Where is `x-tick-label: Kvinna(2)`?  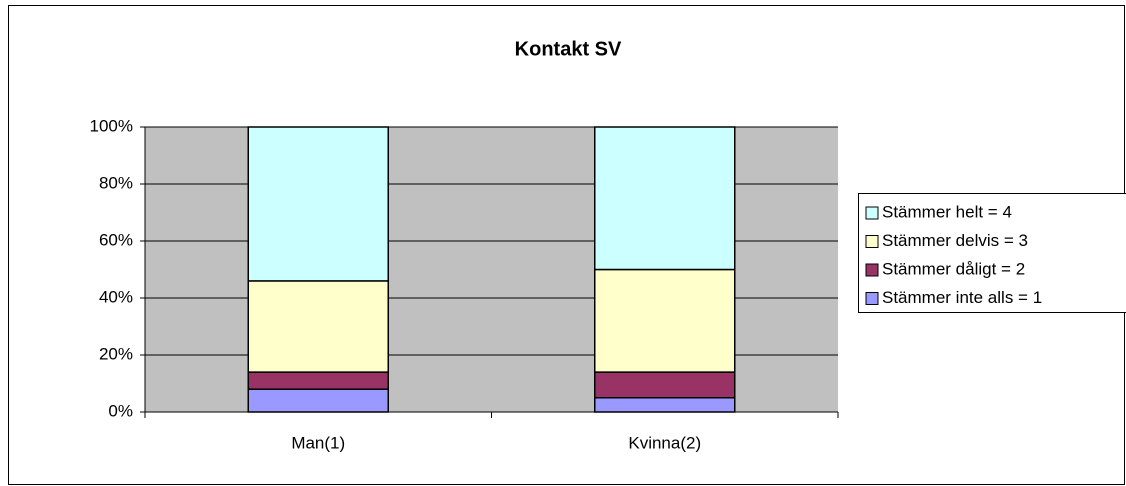 x-tick-label: Kvinna(2) is located at coordinates (664, 442).